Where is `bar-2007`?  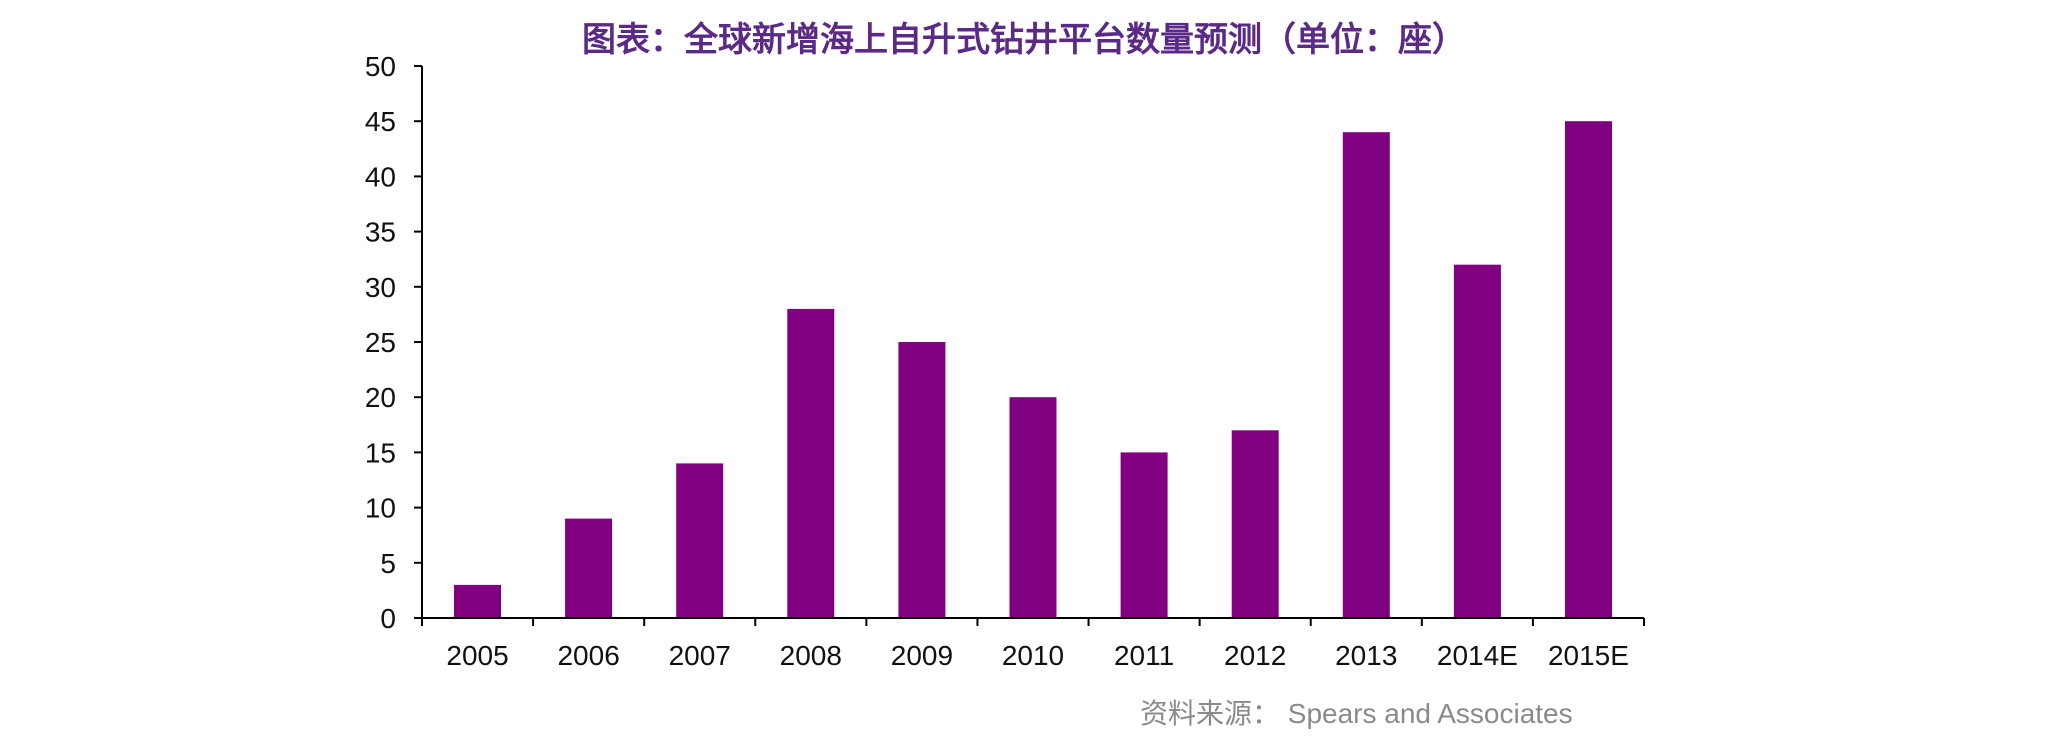
bar-2007 is located at coordinates (700, 540).